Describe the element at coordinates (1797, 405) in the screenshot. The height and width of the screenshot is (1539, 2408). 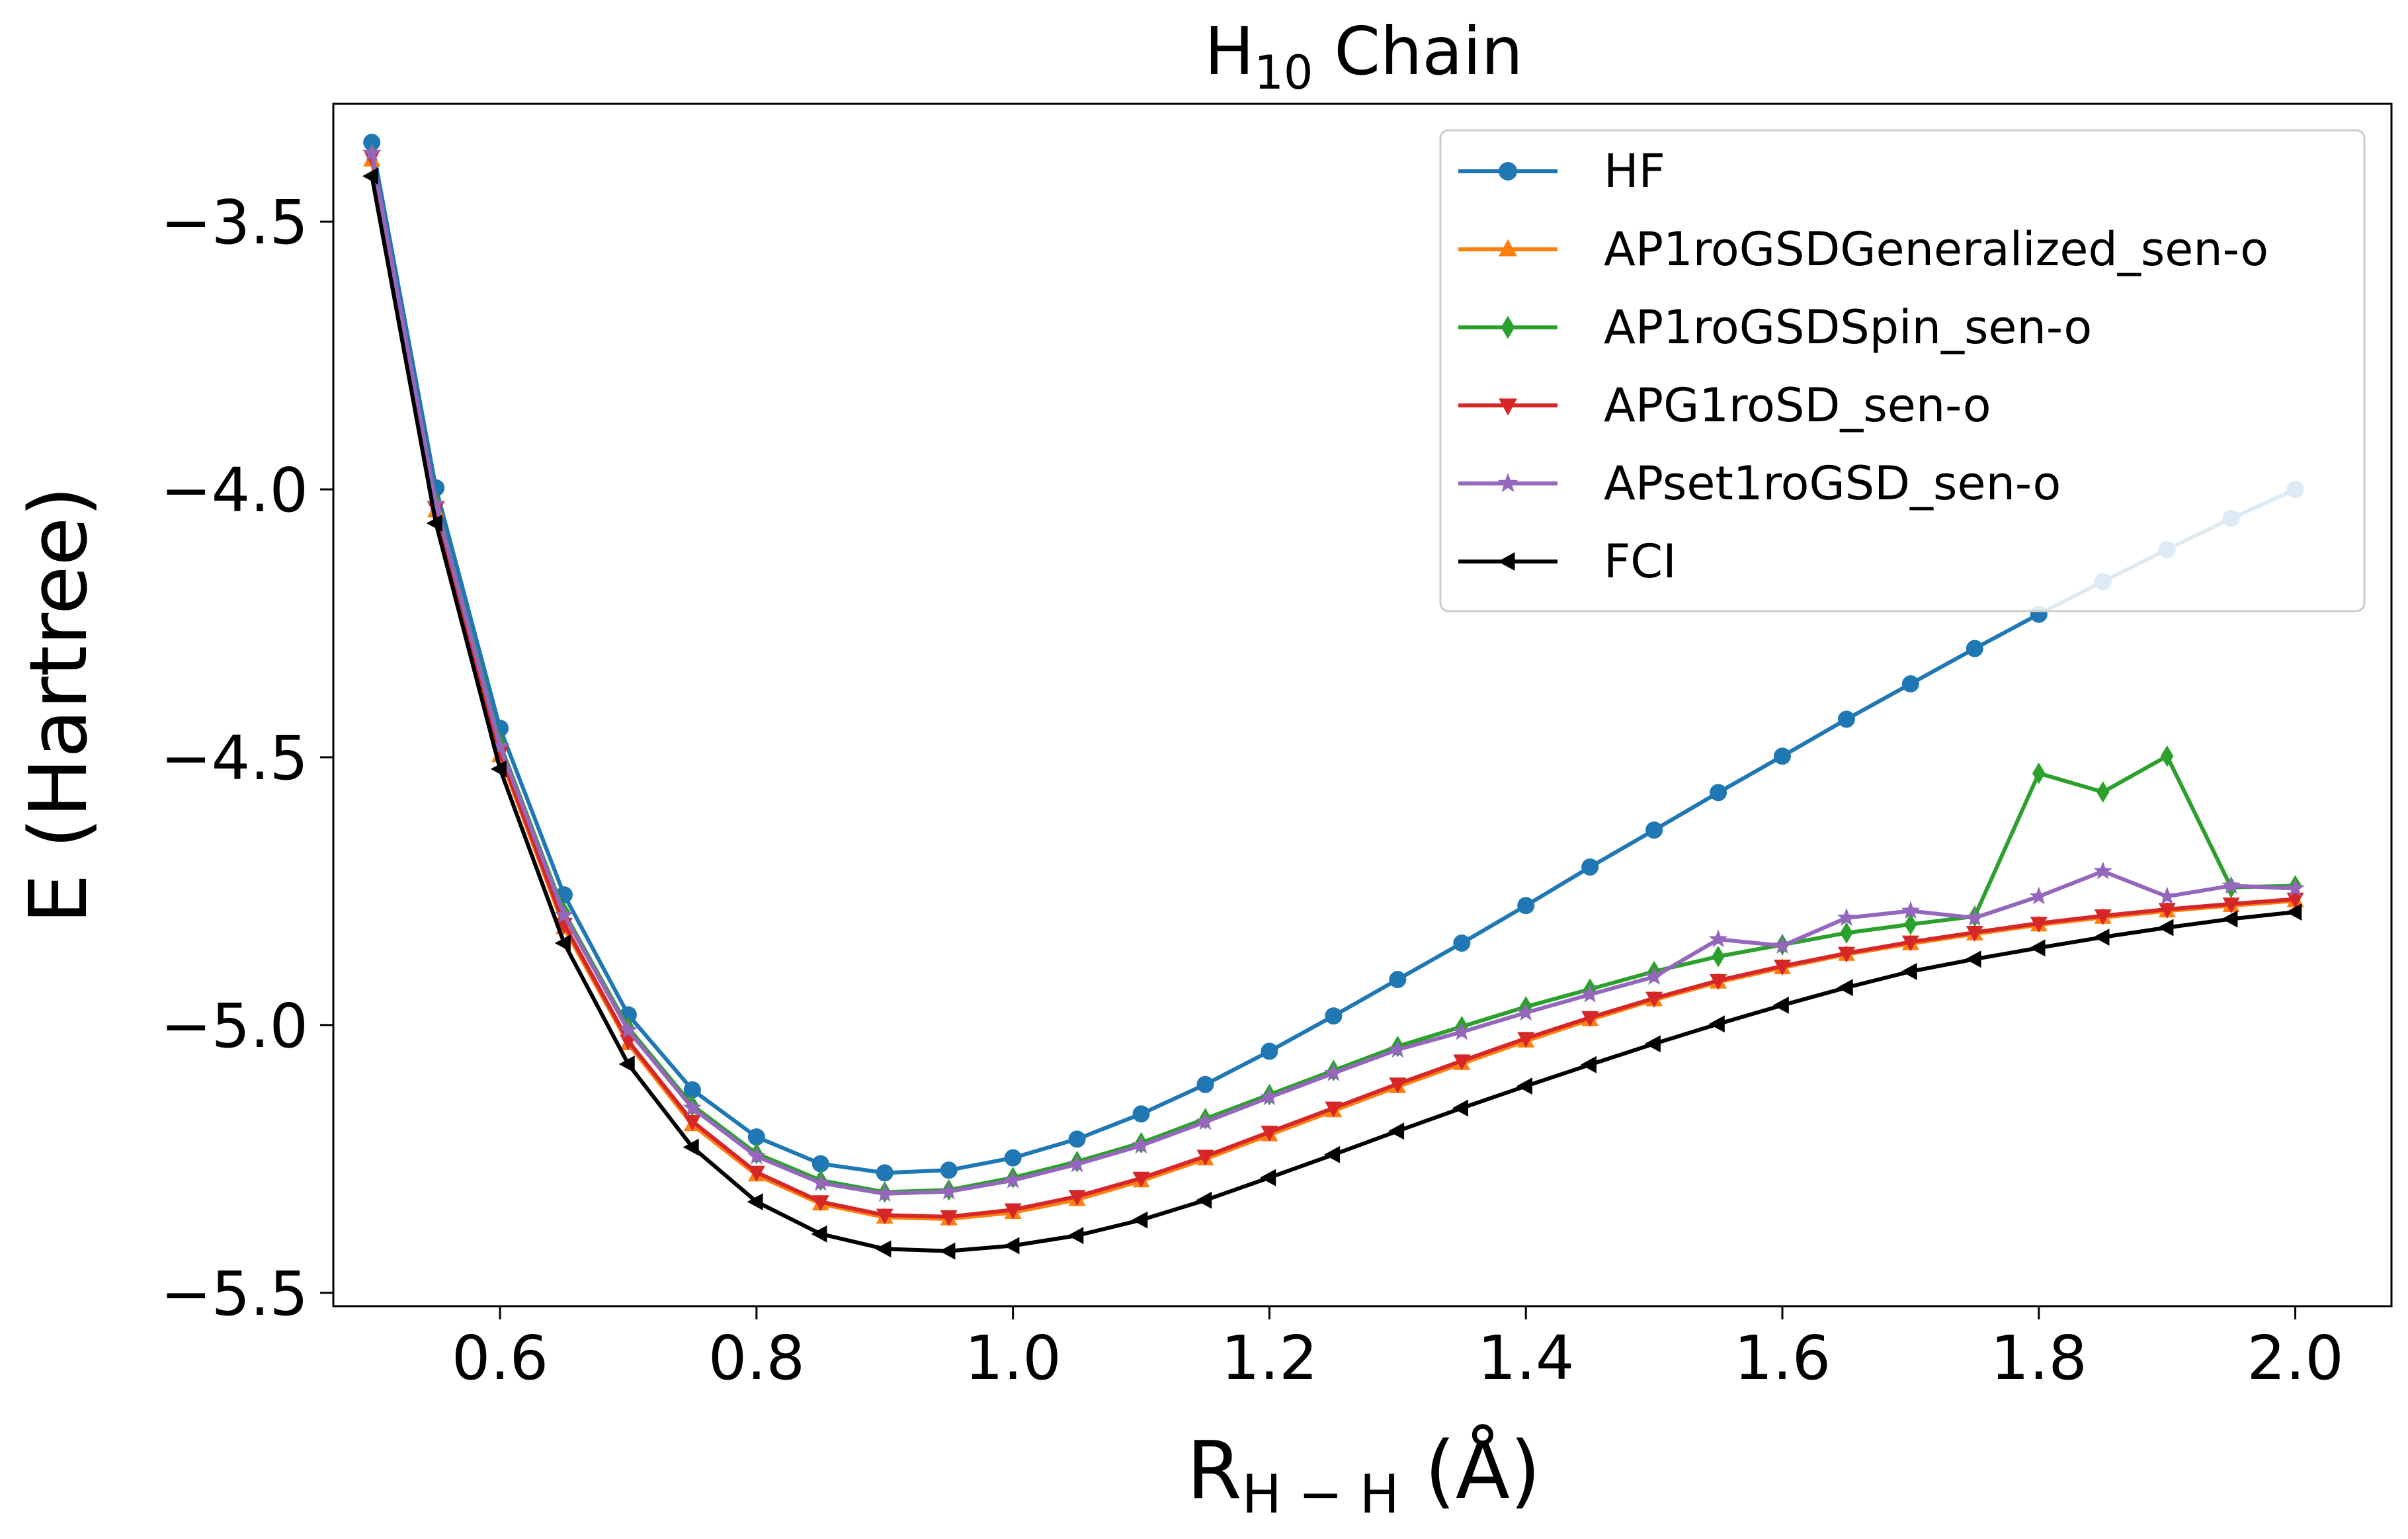
I see `legend-label: APG1roSD_sen-o` at that location.